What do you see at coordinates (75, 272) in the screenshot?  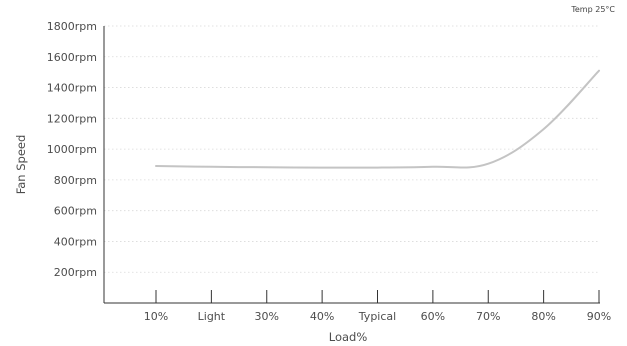 I see `y-tick-label: 200rpm` at bounding box center [75, 272].